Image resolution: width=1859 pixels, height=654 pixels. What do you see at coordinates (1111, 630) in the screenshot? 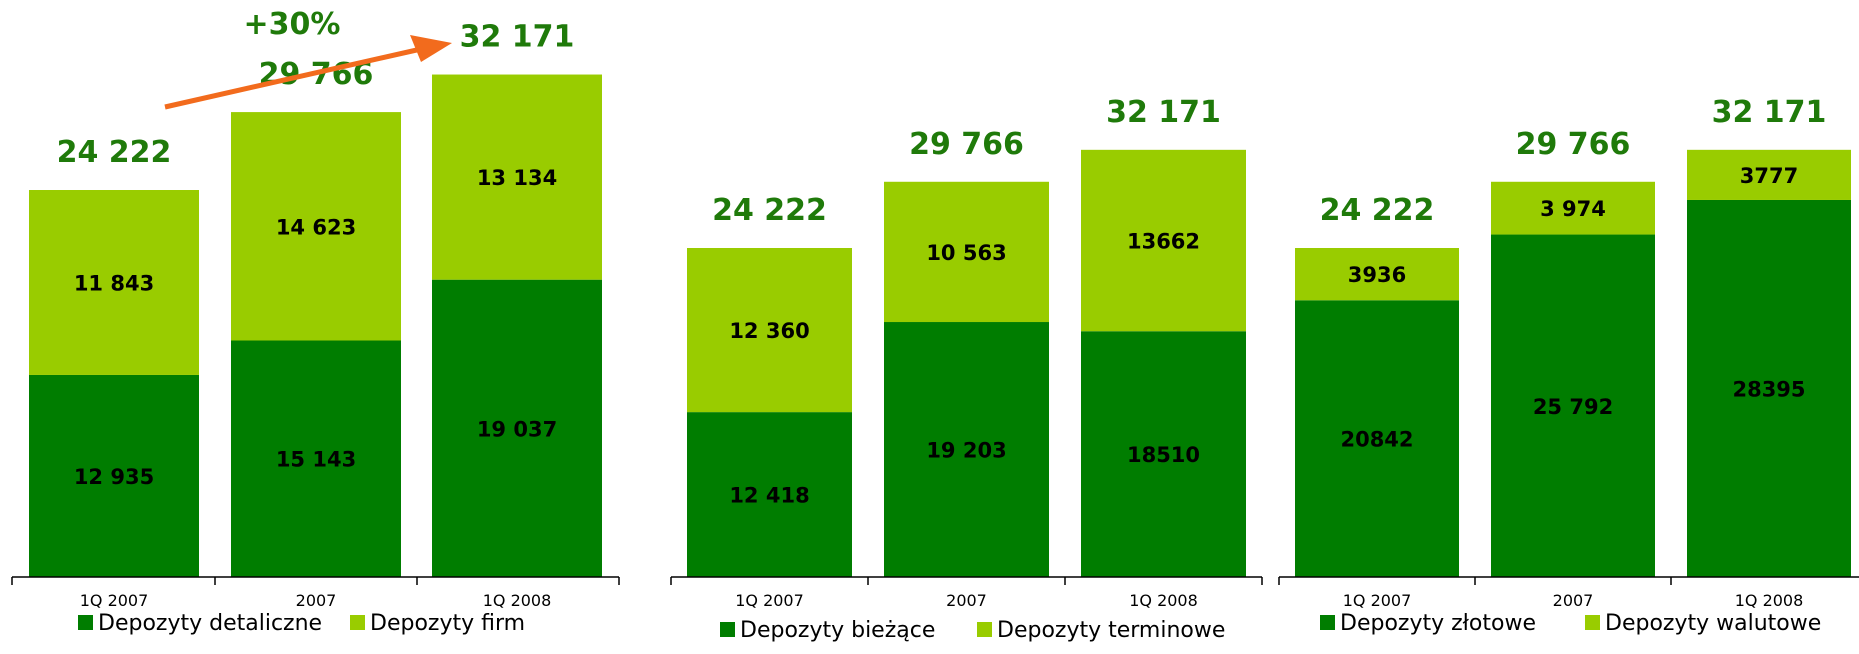
I see `legend-label: Depozyty terminowe` at bounding box center [1111, 630].